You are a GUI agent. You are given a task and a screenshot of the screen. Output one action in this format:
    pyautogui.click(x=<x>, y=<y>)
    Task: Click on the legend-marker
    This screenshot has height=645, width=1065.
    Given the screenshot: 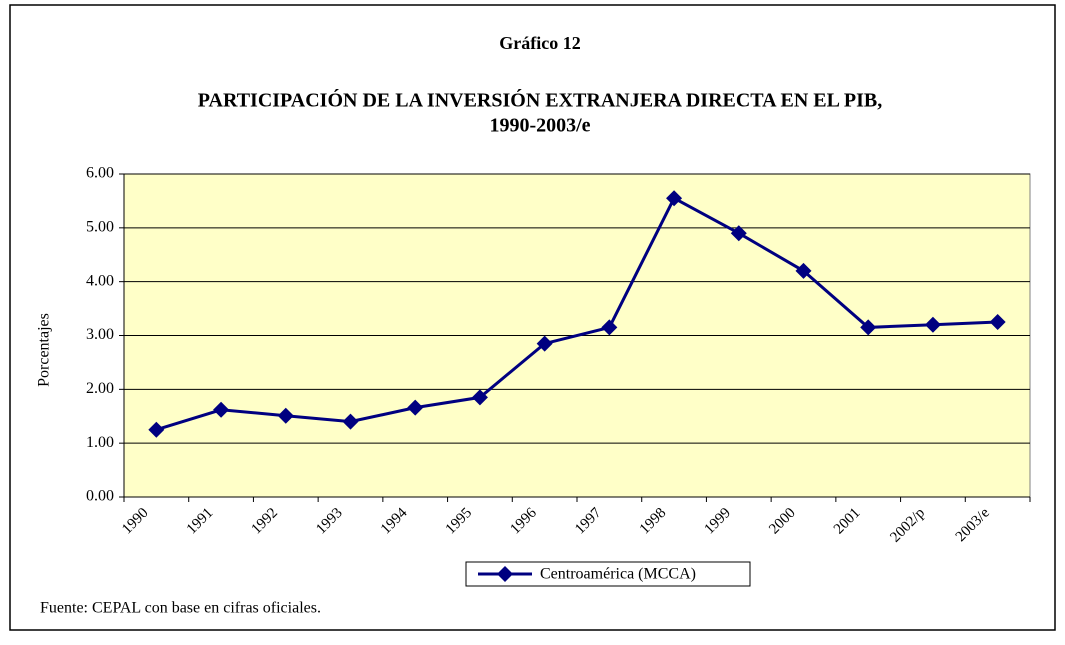 What is the action you would take?
    pyautogui.click(x=505, y=574)
    